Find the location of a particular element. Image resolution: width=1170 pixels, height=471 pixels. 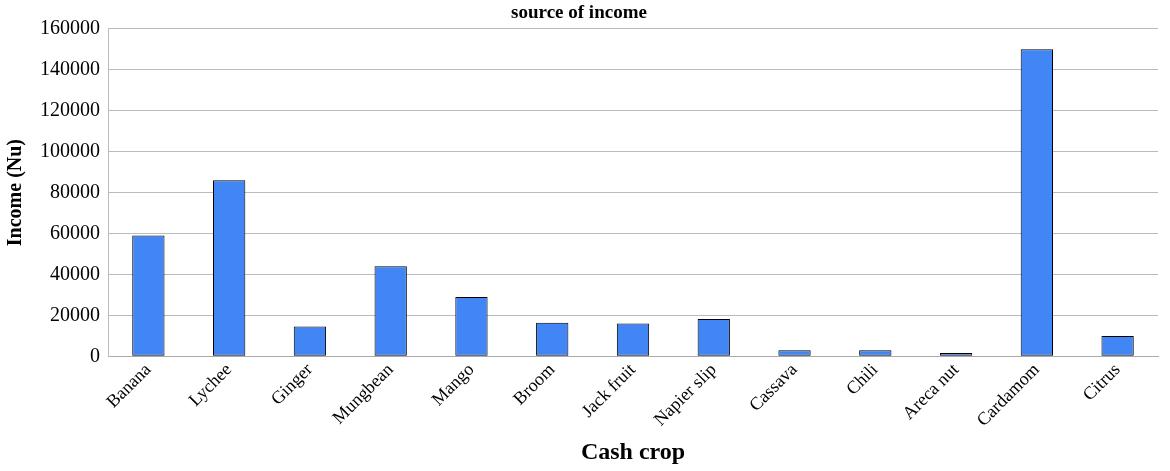

y-tick-label: 80000 is located at coordinates (75, 190).